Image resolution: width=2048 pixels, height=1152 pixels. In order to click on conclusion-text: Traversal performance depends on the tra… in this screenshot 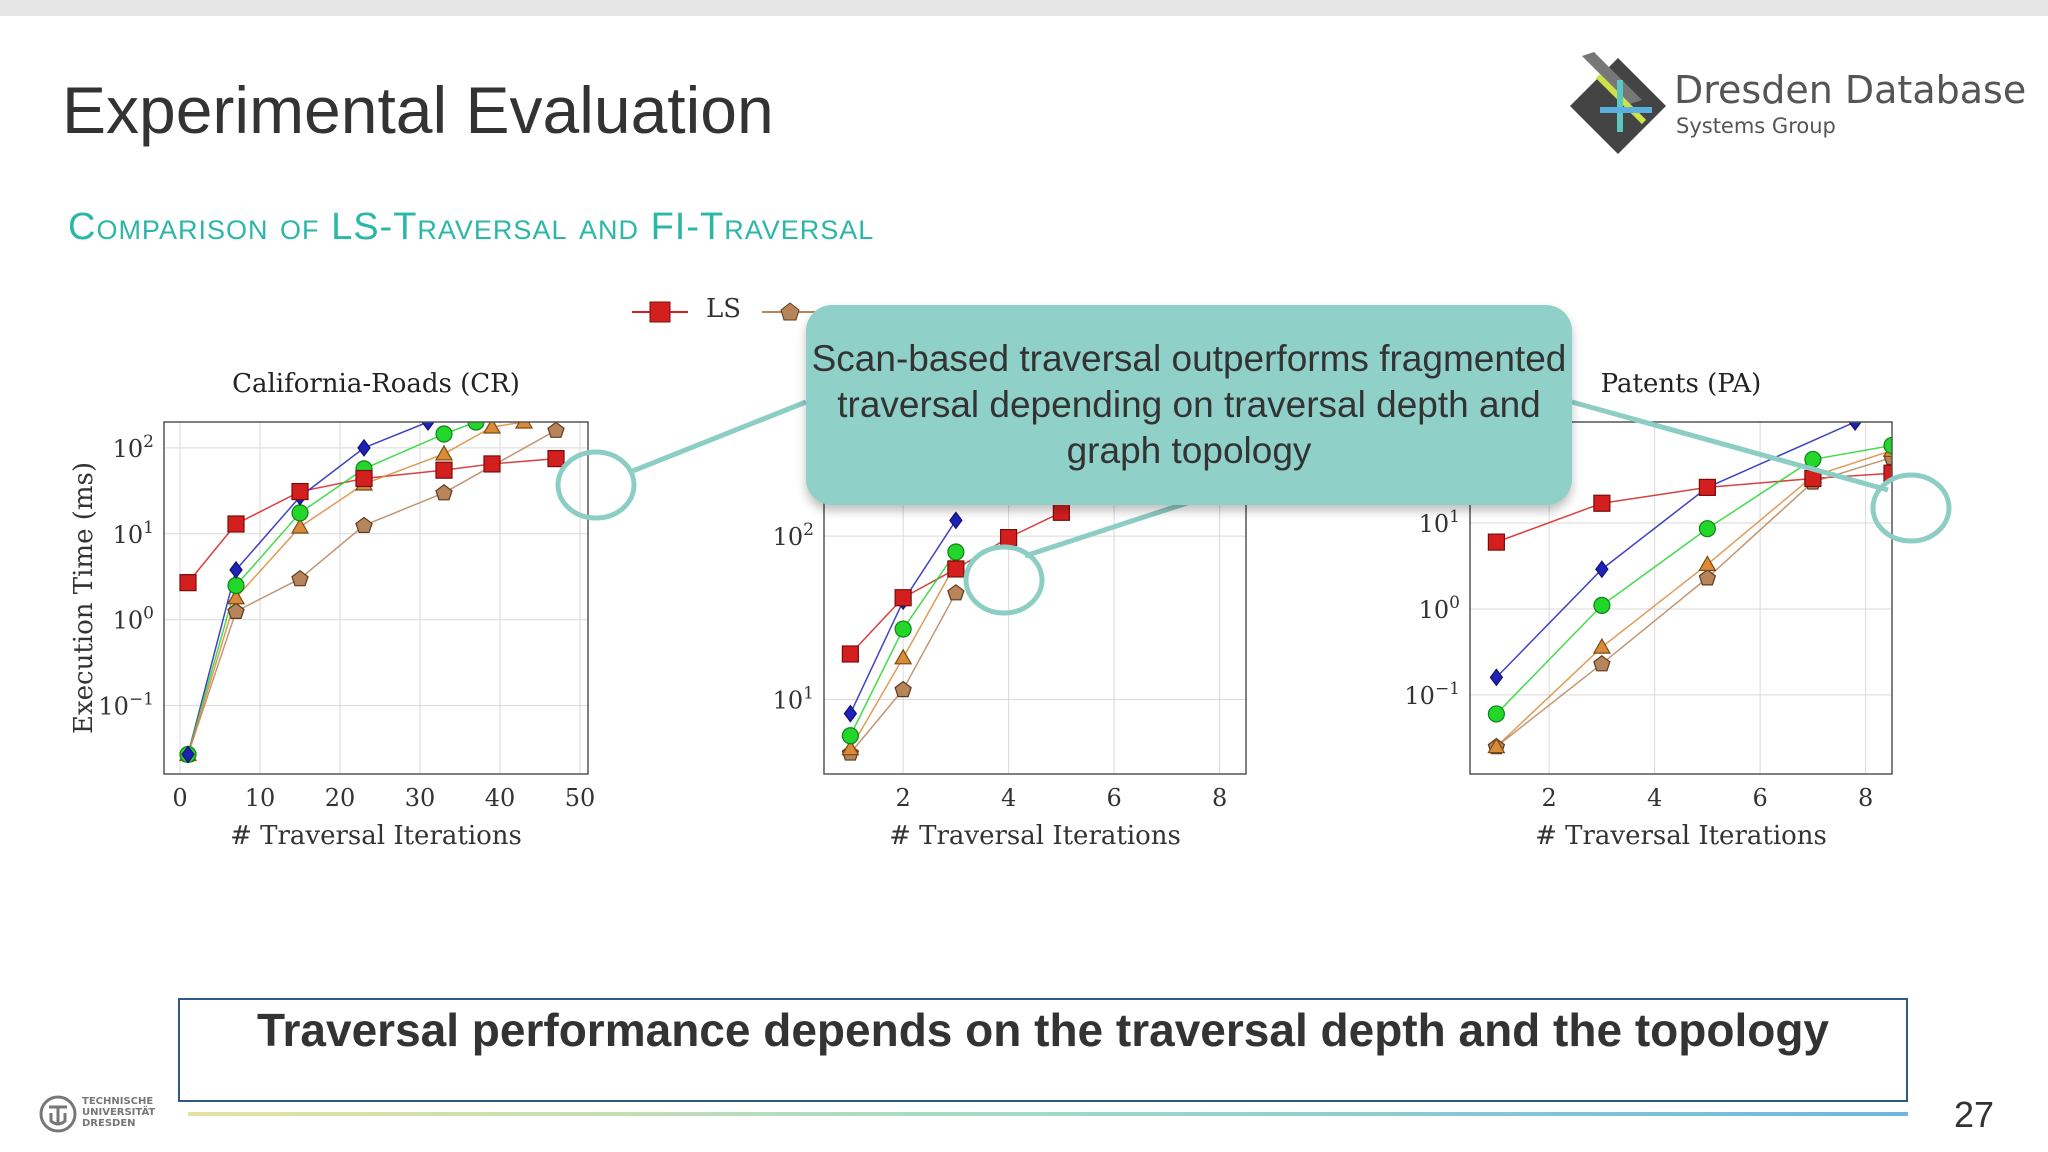, I will do `click(1043, 1030)`.